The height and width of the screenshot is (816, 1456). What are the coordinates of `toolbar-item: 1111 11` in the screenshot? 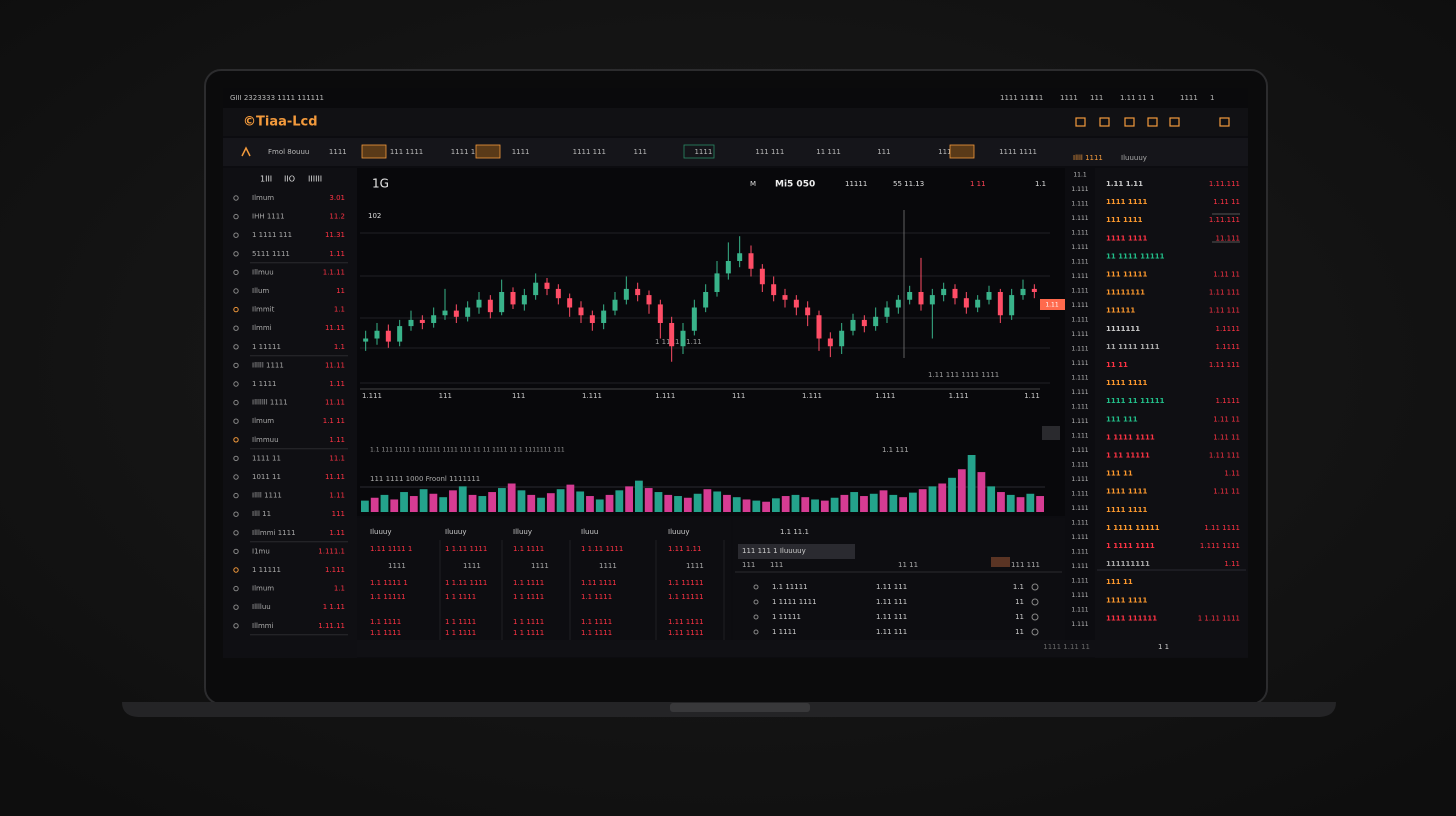 It's located at (465, 152).